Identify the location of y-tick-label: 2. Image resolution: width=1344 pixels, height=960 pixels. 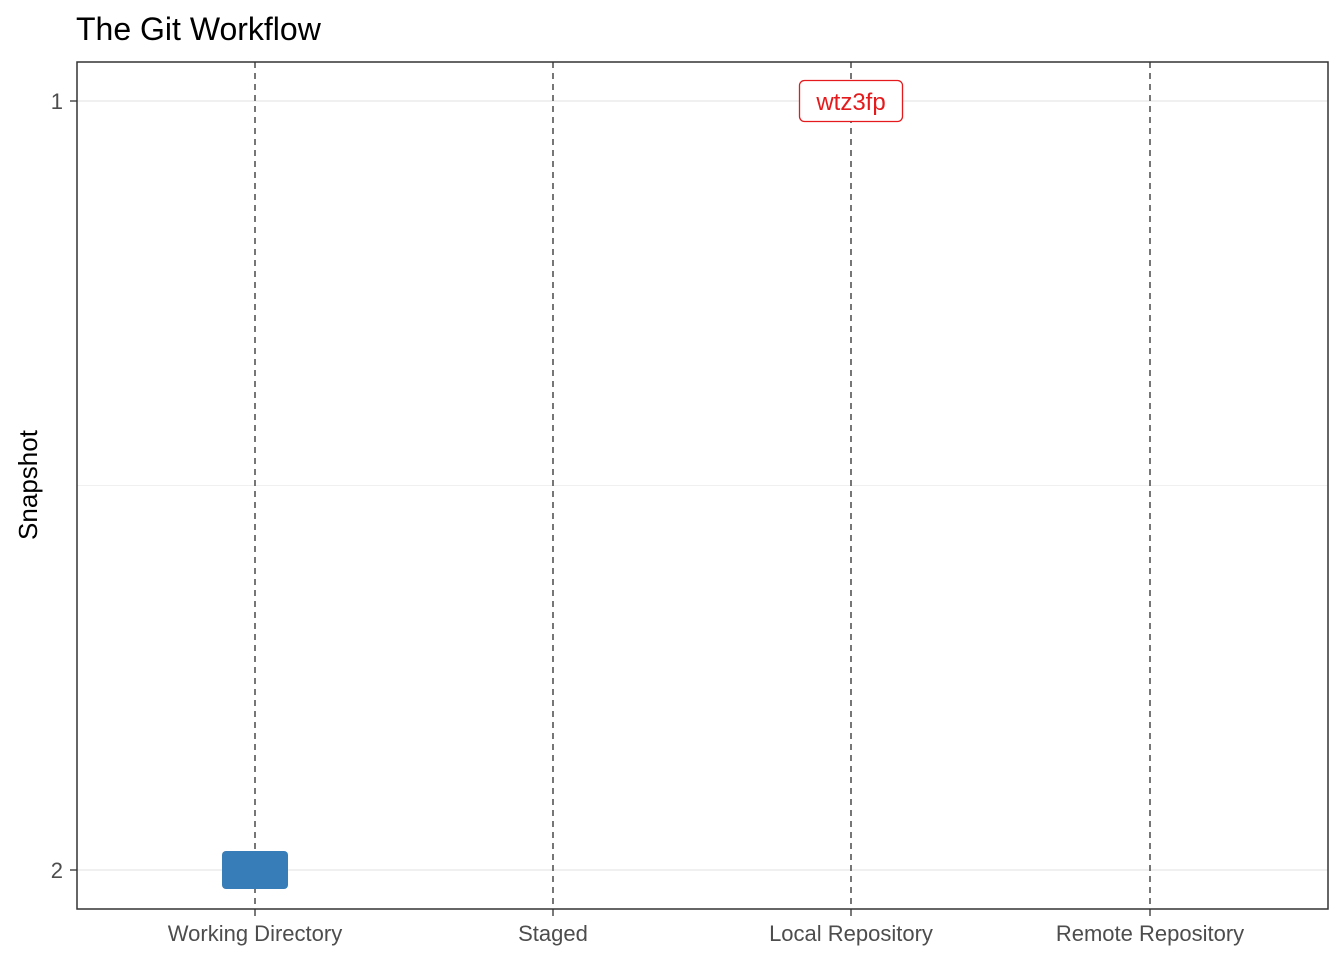
(57, 870).